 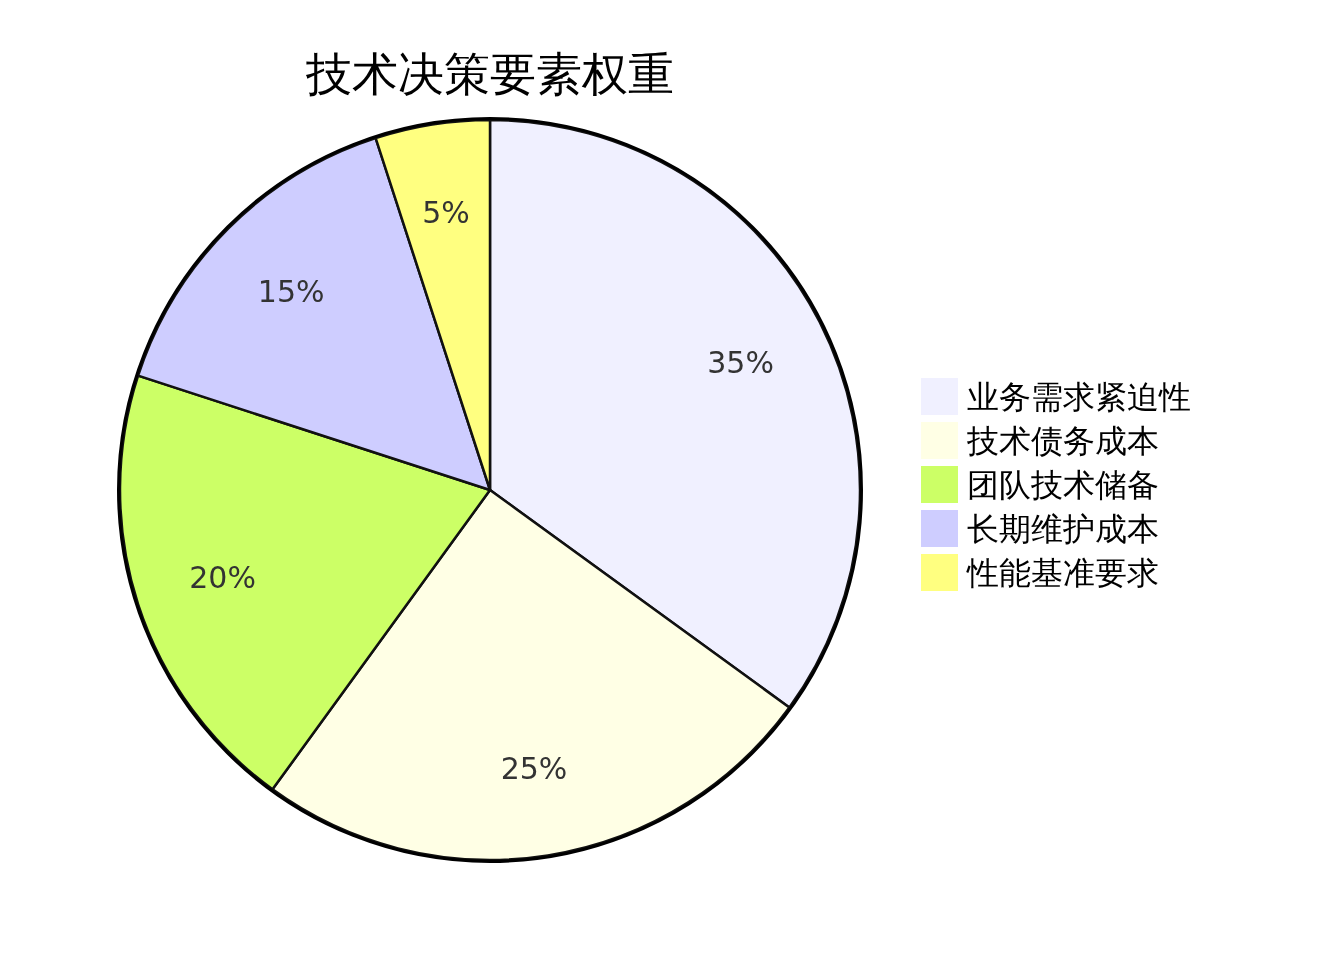 What do you see at coordinates (446, 213) in the screenshot?
I see `data-label: 5%` at bounding box center [446, 213].